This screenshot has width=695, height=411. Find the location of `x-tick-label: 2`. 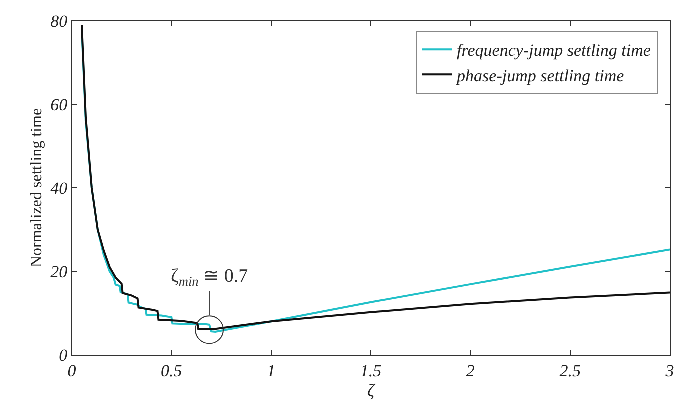

x-tick-label: 2 is located at coordinates (471, 370).